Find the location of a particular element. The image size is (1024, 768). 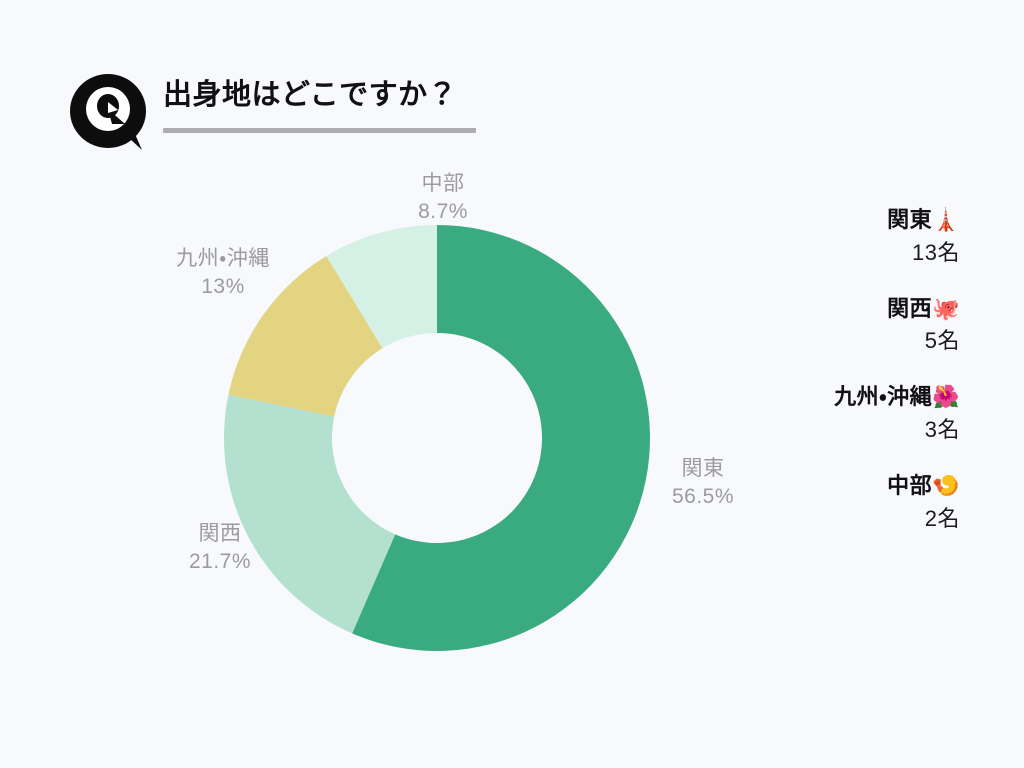

legend-item-chubu-name: 中部🍤 is located at coordinates (865, 486).